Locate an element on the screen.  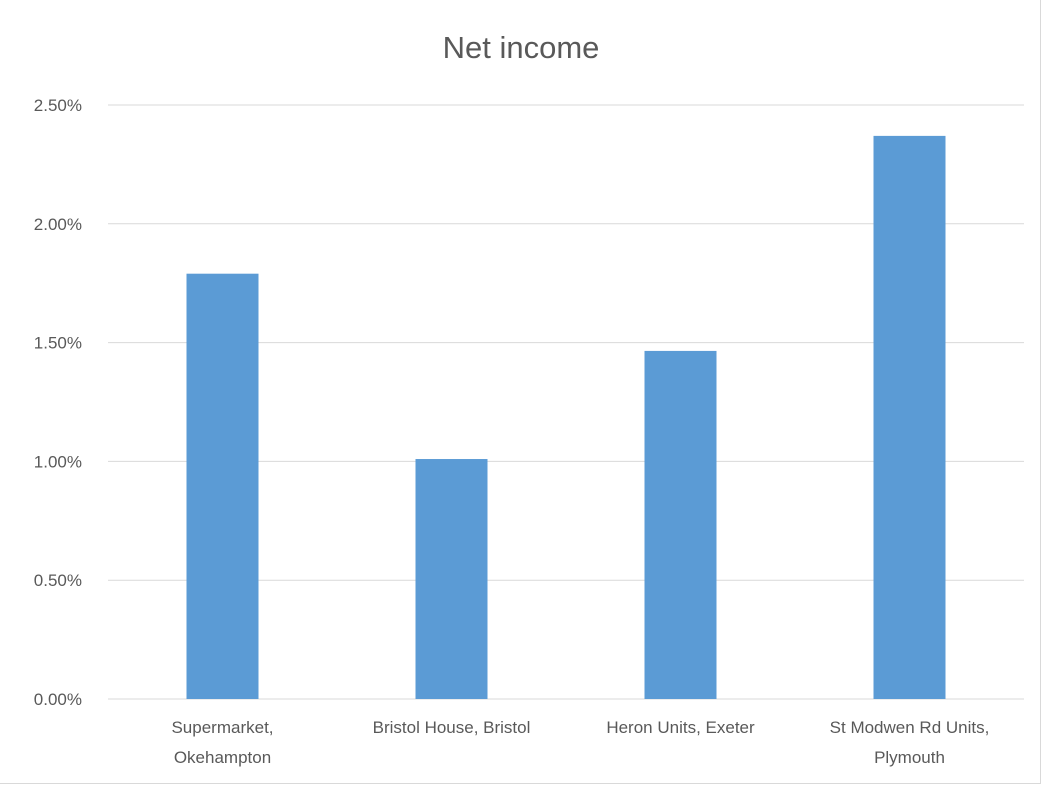
y-tick-label: 0.50% is located at coordinates (58, 580).